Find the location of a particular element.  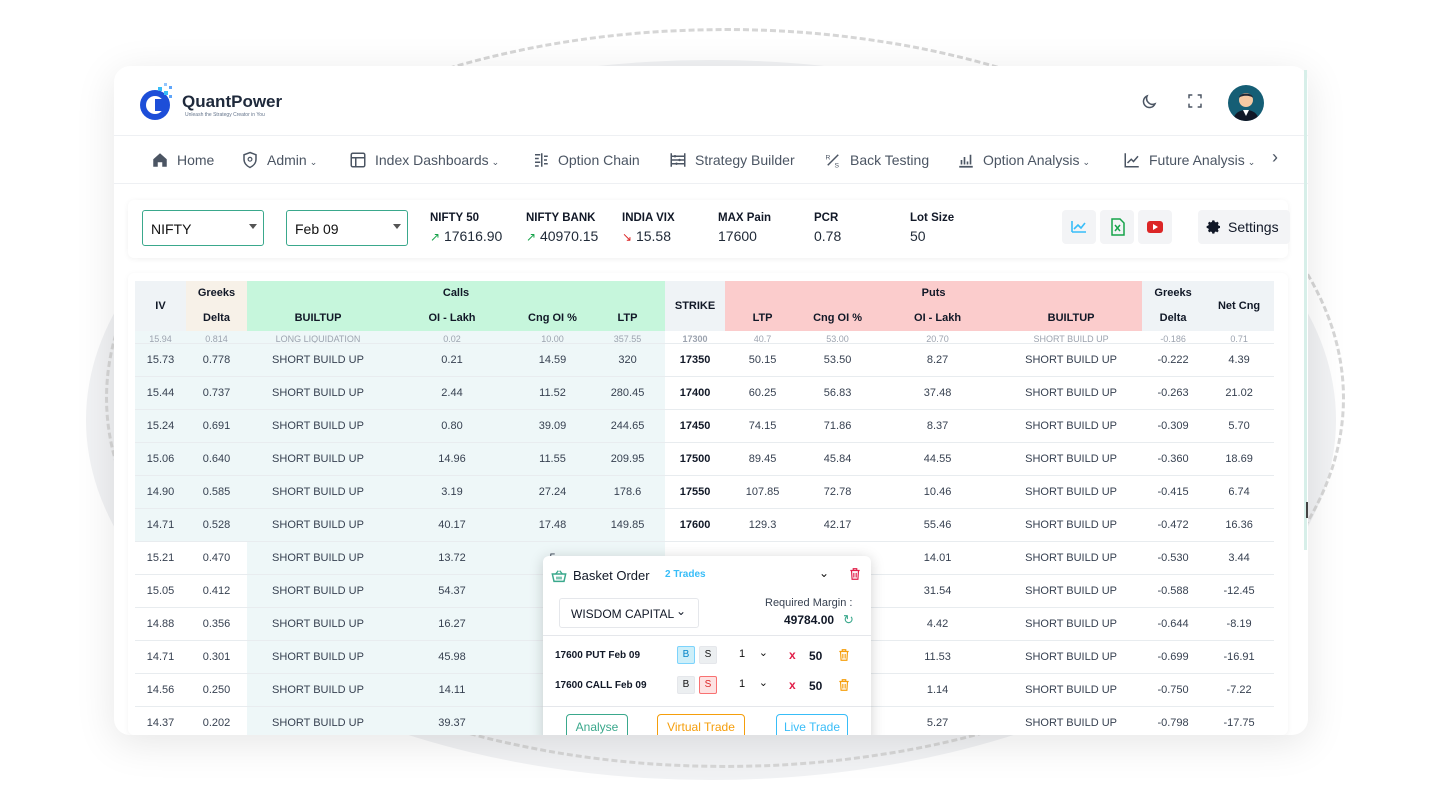

live-trade-button: Live Trade is located at coordinates (812, 724).